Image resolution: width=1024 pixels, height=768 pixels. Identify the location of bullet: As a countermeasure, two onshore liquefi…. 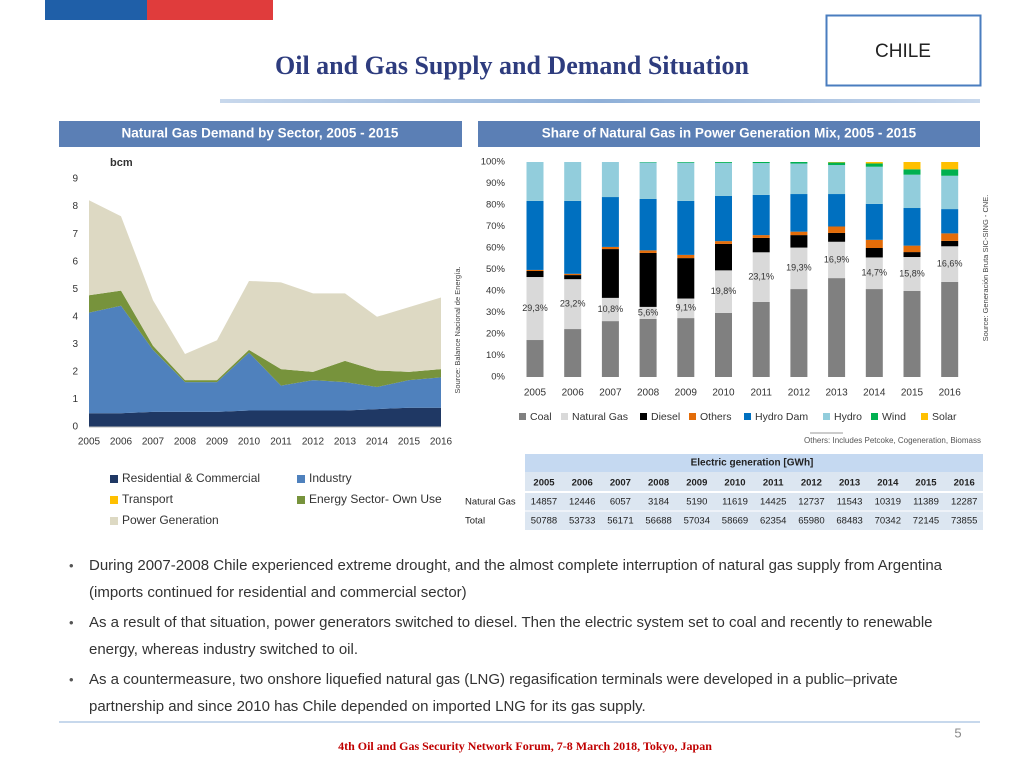
(516, 693).